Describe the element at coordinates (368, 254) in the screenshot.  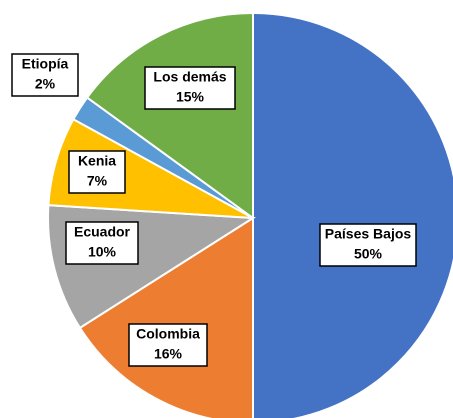
I see `label-value: 50%` at that location.